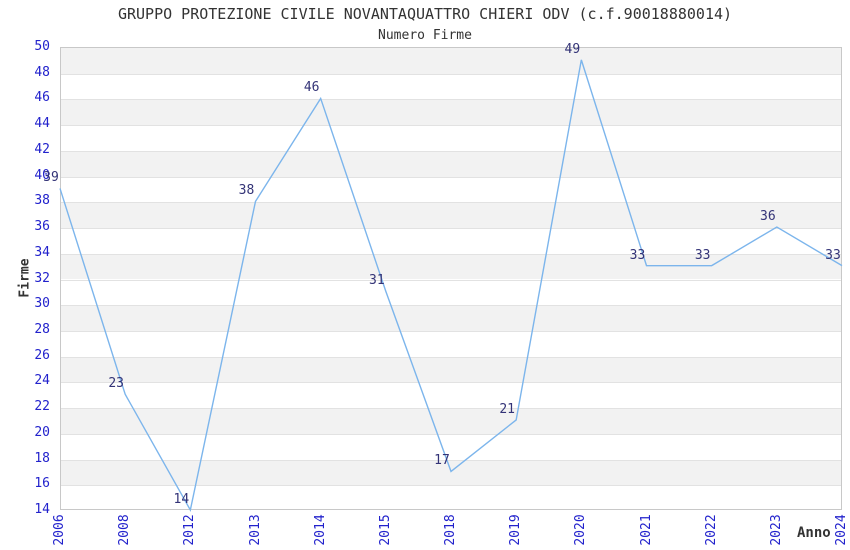 The height and width of the screenshot is (550, 850). Describe the element at coordinates (246, 191) in the screenshot. I see `point-label: 38` at that location.